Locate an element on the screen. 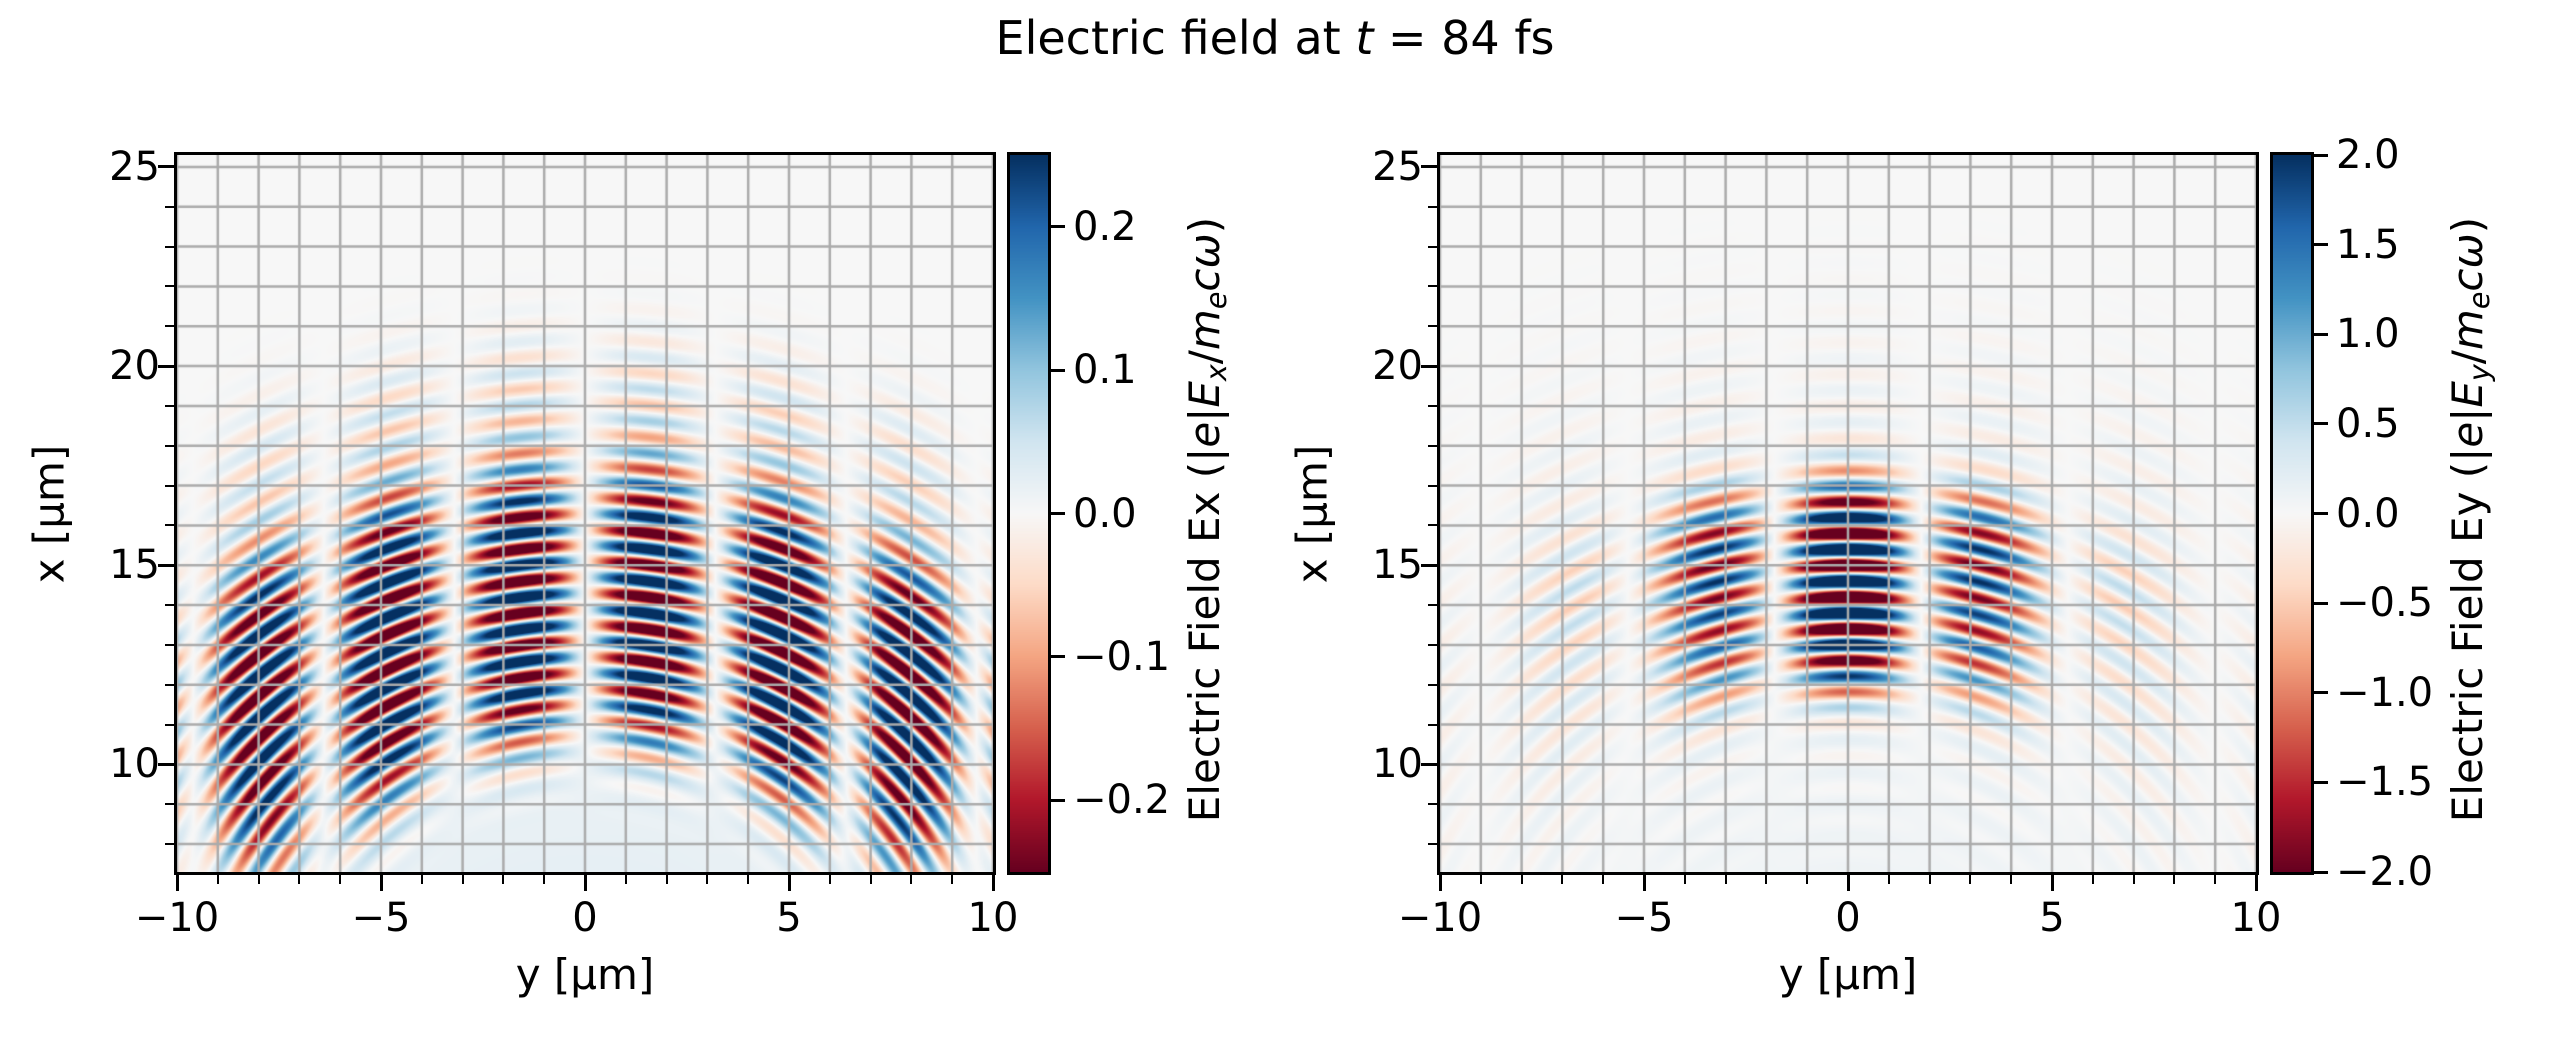 The width and height of the screenshot is (2550, 1050). colorbar-tick-label: −0.1 is located at coordinates (1122, 656).